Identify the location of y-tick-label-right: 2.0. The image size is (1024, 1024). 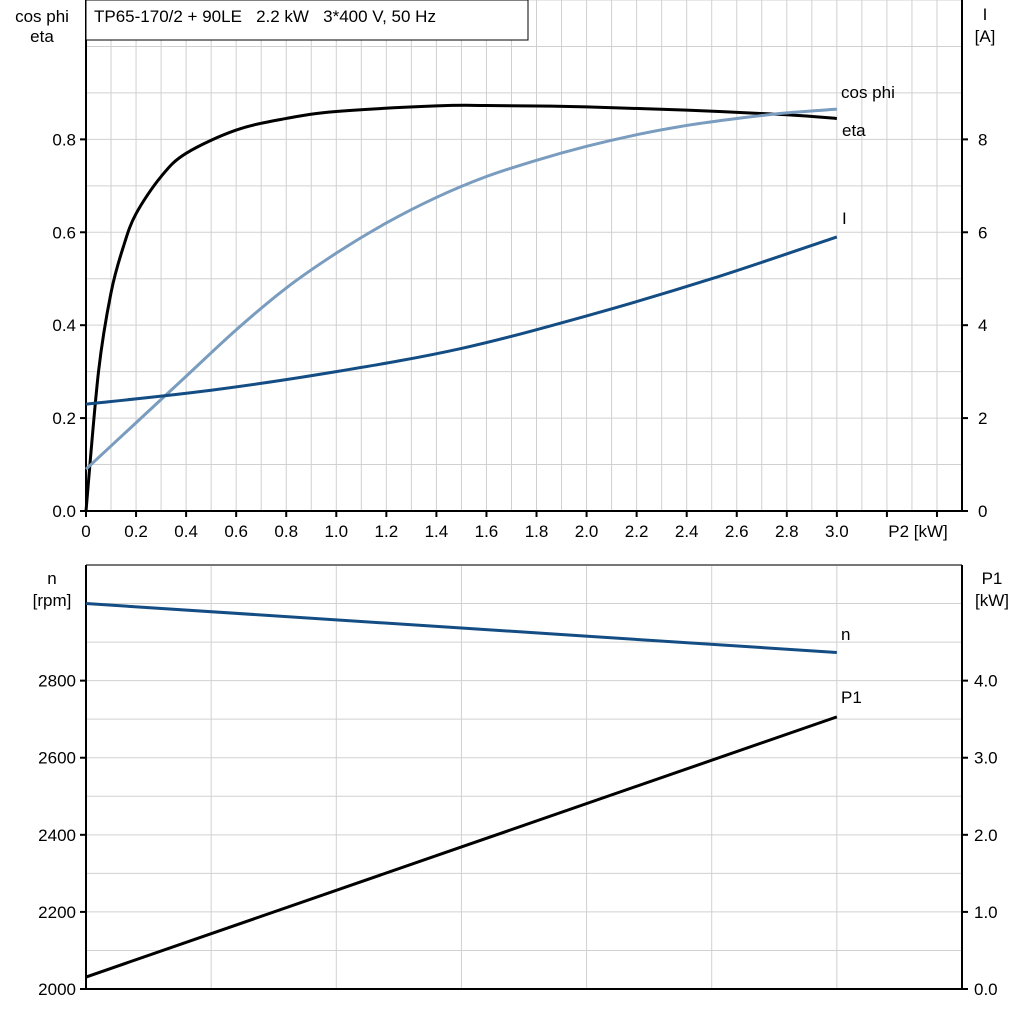
(986, 835).